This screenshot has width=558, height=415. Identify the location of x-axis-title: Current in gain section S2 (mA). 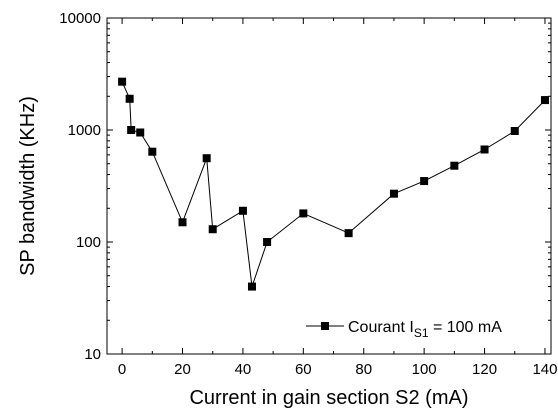
(328, 398).